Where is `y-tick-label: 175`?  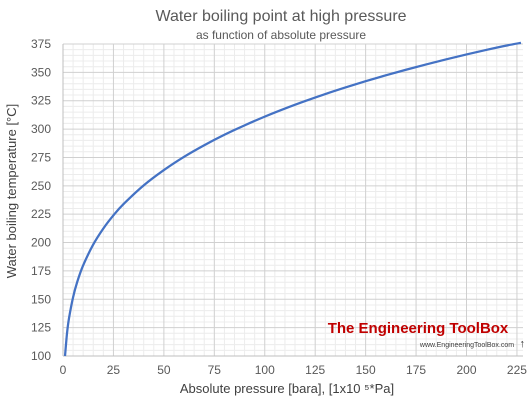 y-tick-label: 175 is located at coordinates (41, 271).